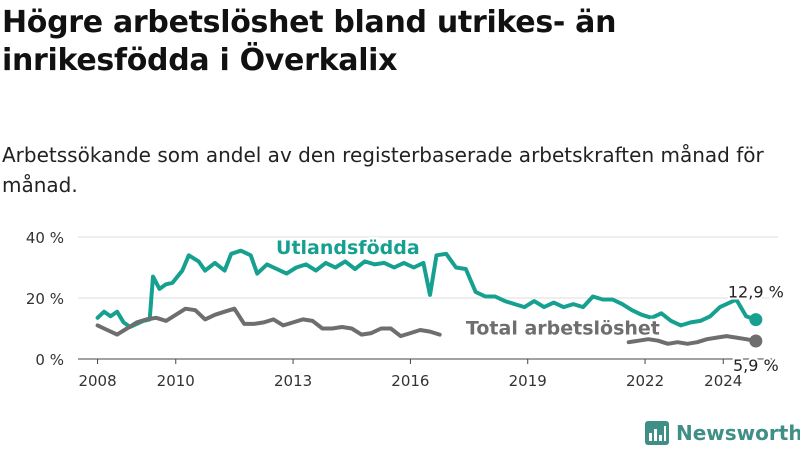  Describe the element at coordinates (723, 381) in the screenshot. I see `x-tick-label: 2024` at that location.